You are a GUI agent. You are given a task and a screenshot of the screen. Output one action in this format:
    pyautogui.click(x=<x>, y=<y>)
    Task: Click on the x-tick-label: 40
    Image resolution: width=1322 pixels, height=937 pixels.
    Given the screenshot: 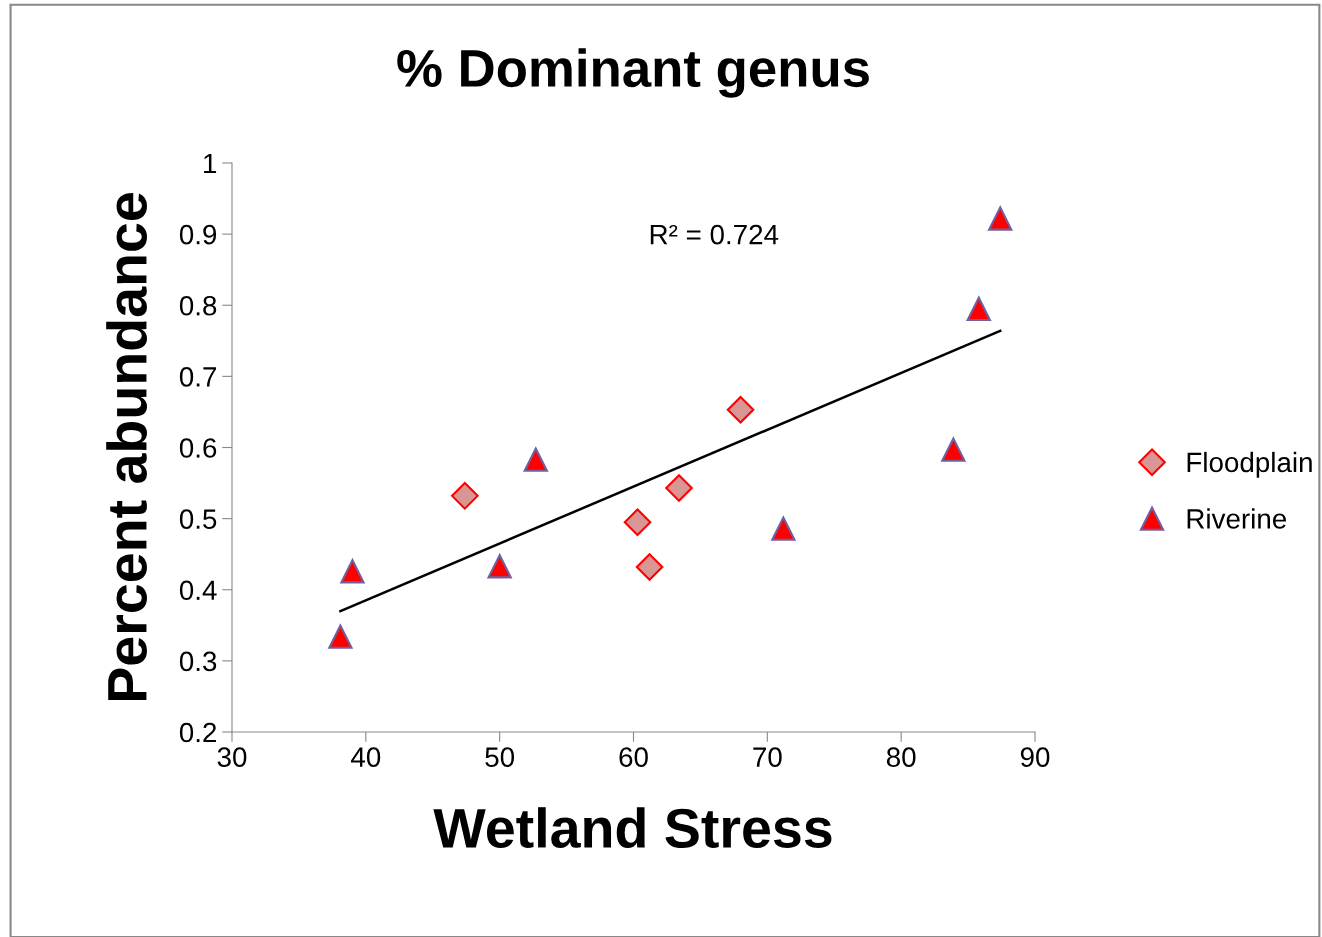 What is the action you would take?
    pyautogui.click(x=366, y=757)
    